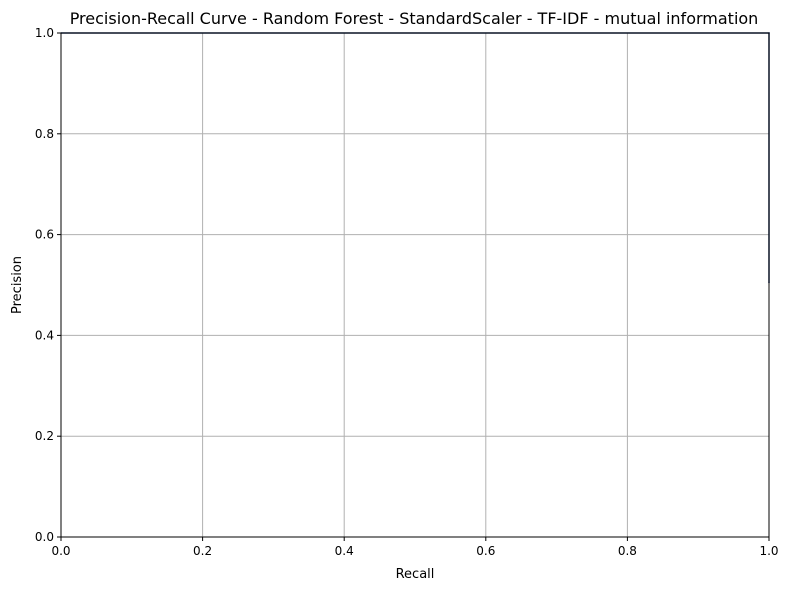 The width and height of the screenshot is (789, 590). I want to click on x-axis-ticks: 0.0 0.2 0.4 0.6 0.8 1.0, so click(415, 547).